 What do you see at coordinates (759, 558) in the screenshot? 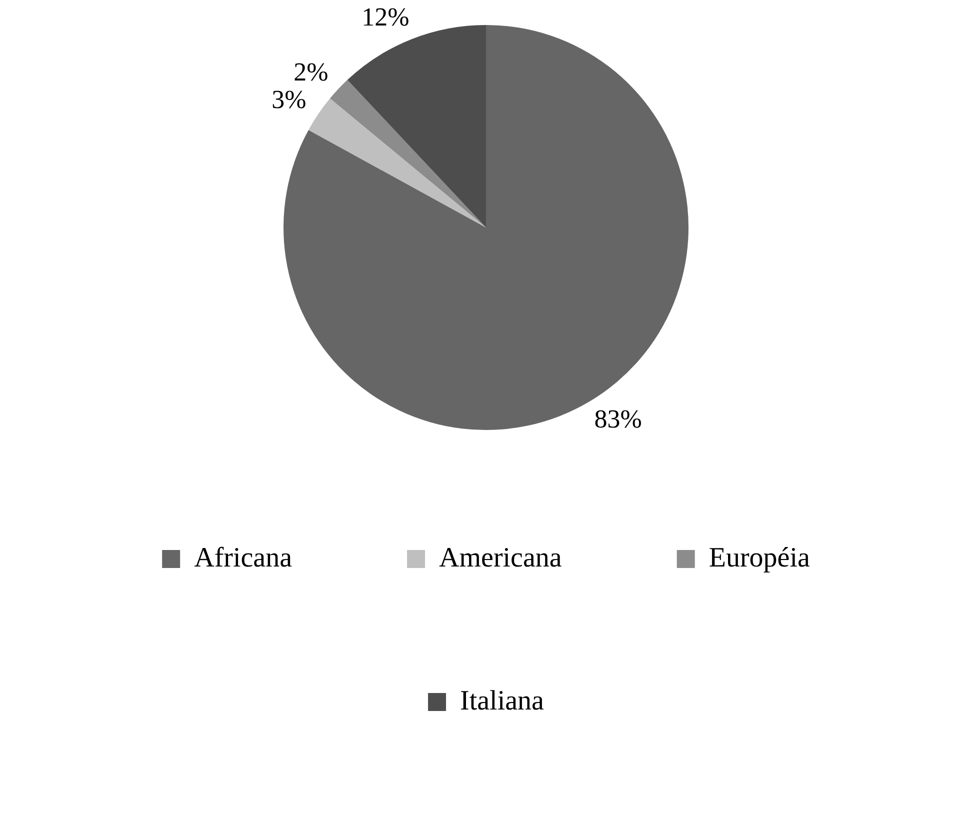
I see `legend-label: Européia` at bounding box center [759, 558].